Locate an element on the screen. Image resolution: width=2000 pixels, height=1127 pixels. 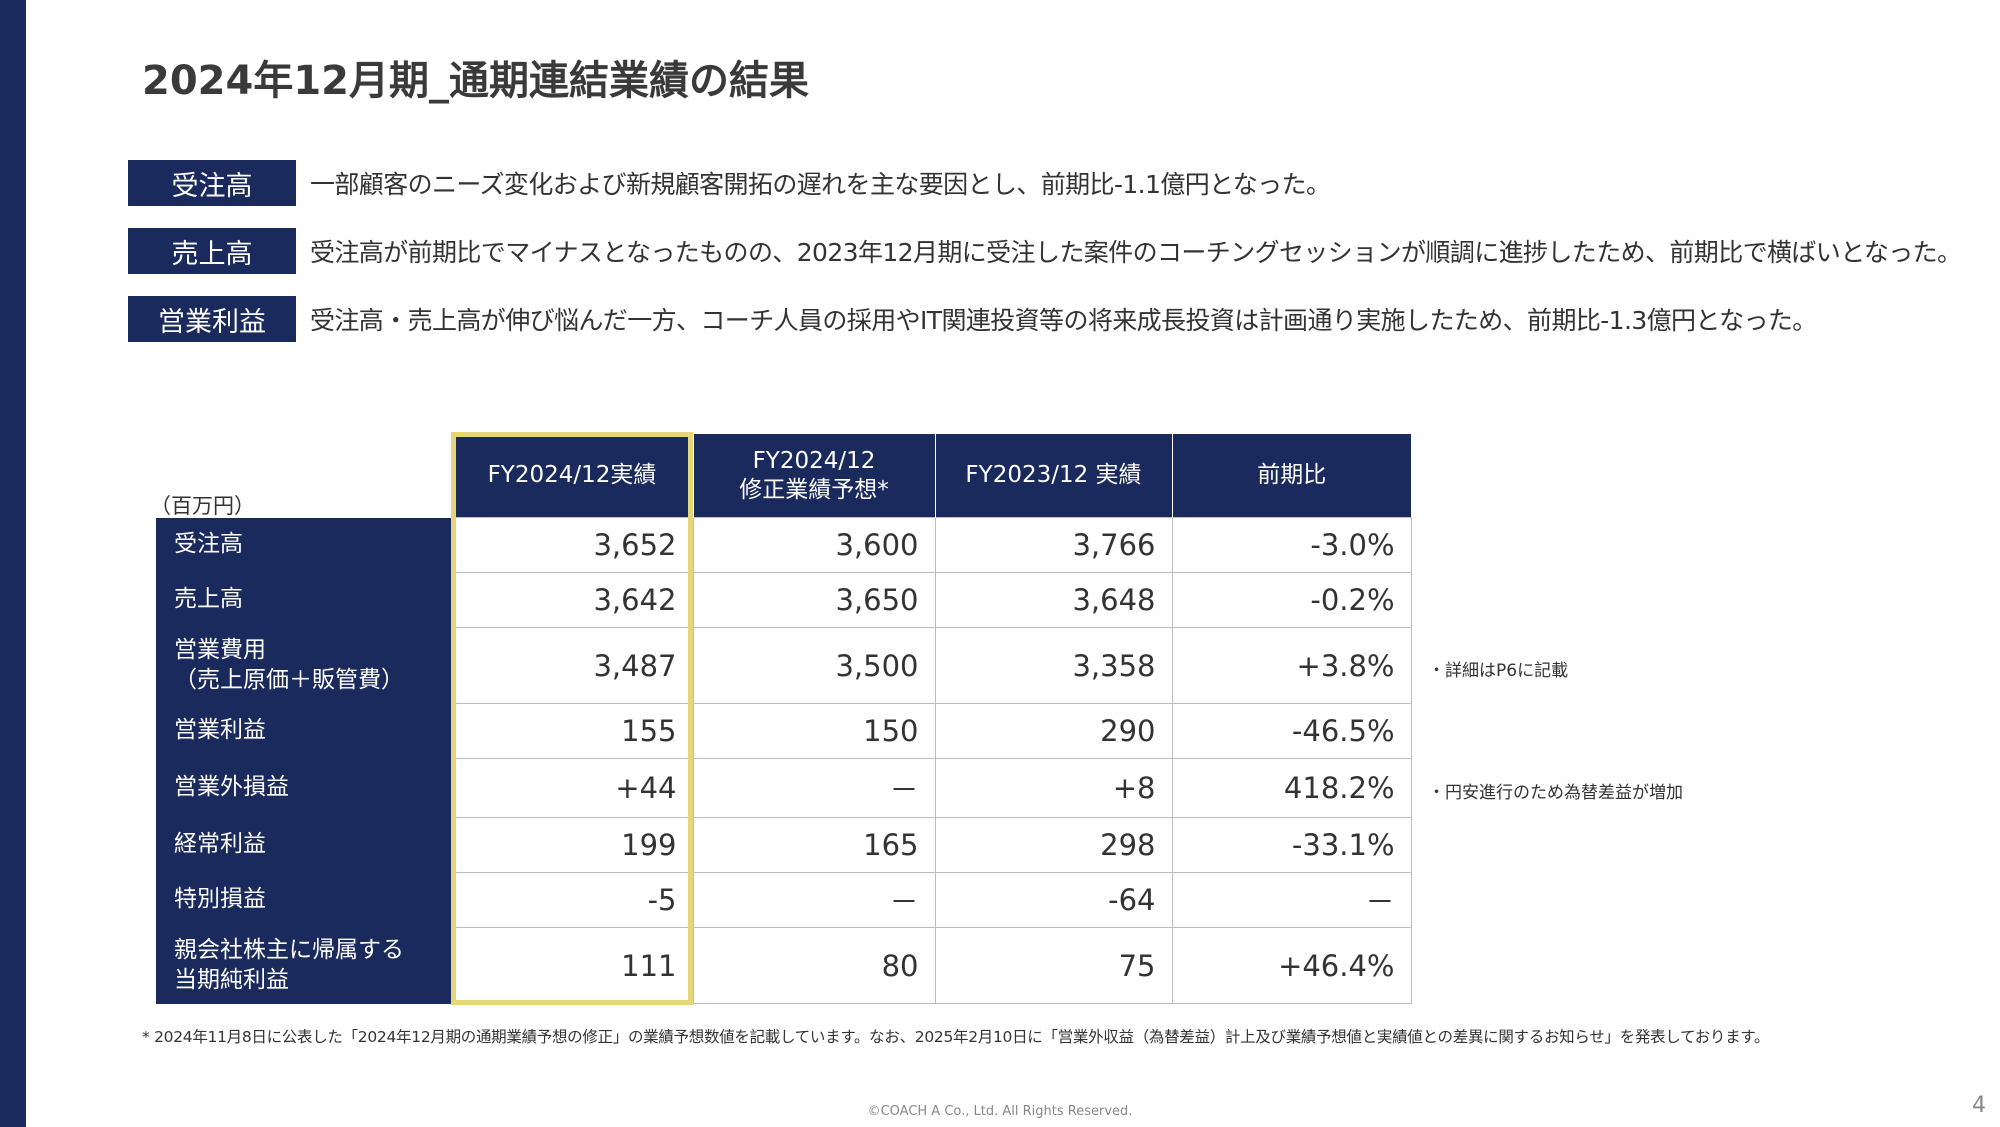
row-label: 営業利益 is located at coordinates (303, 731).